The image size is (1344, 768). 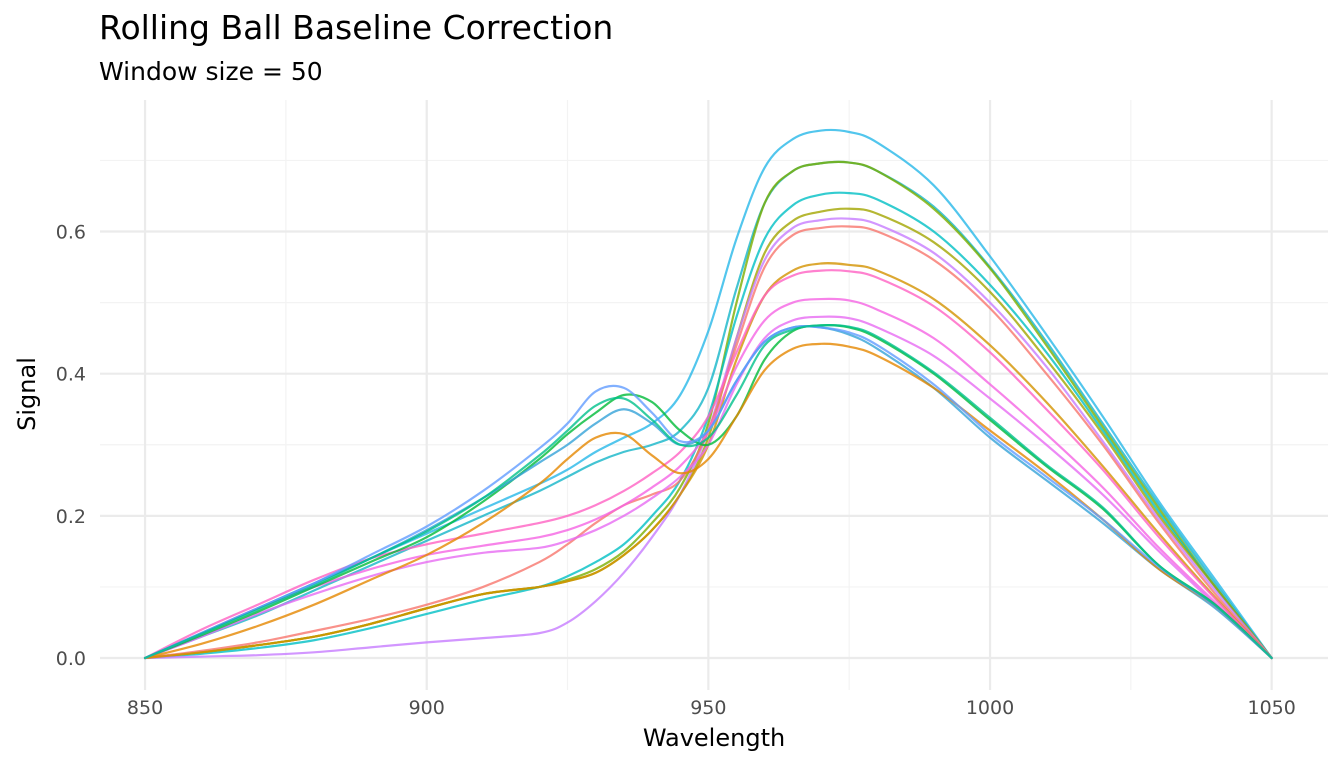 I want to click on x-axis-title: Wavelength, so click(x=714, y=738).